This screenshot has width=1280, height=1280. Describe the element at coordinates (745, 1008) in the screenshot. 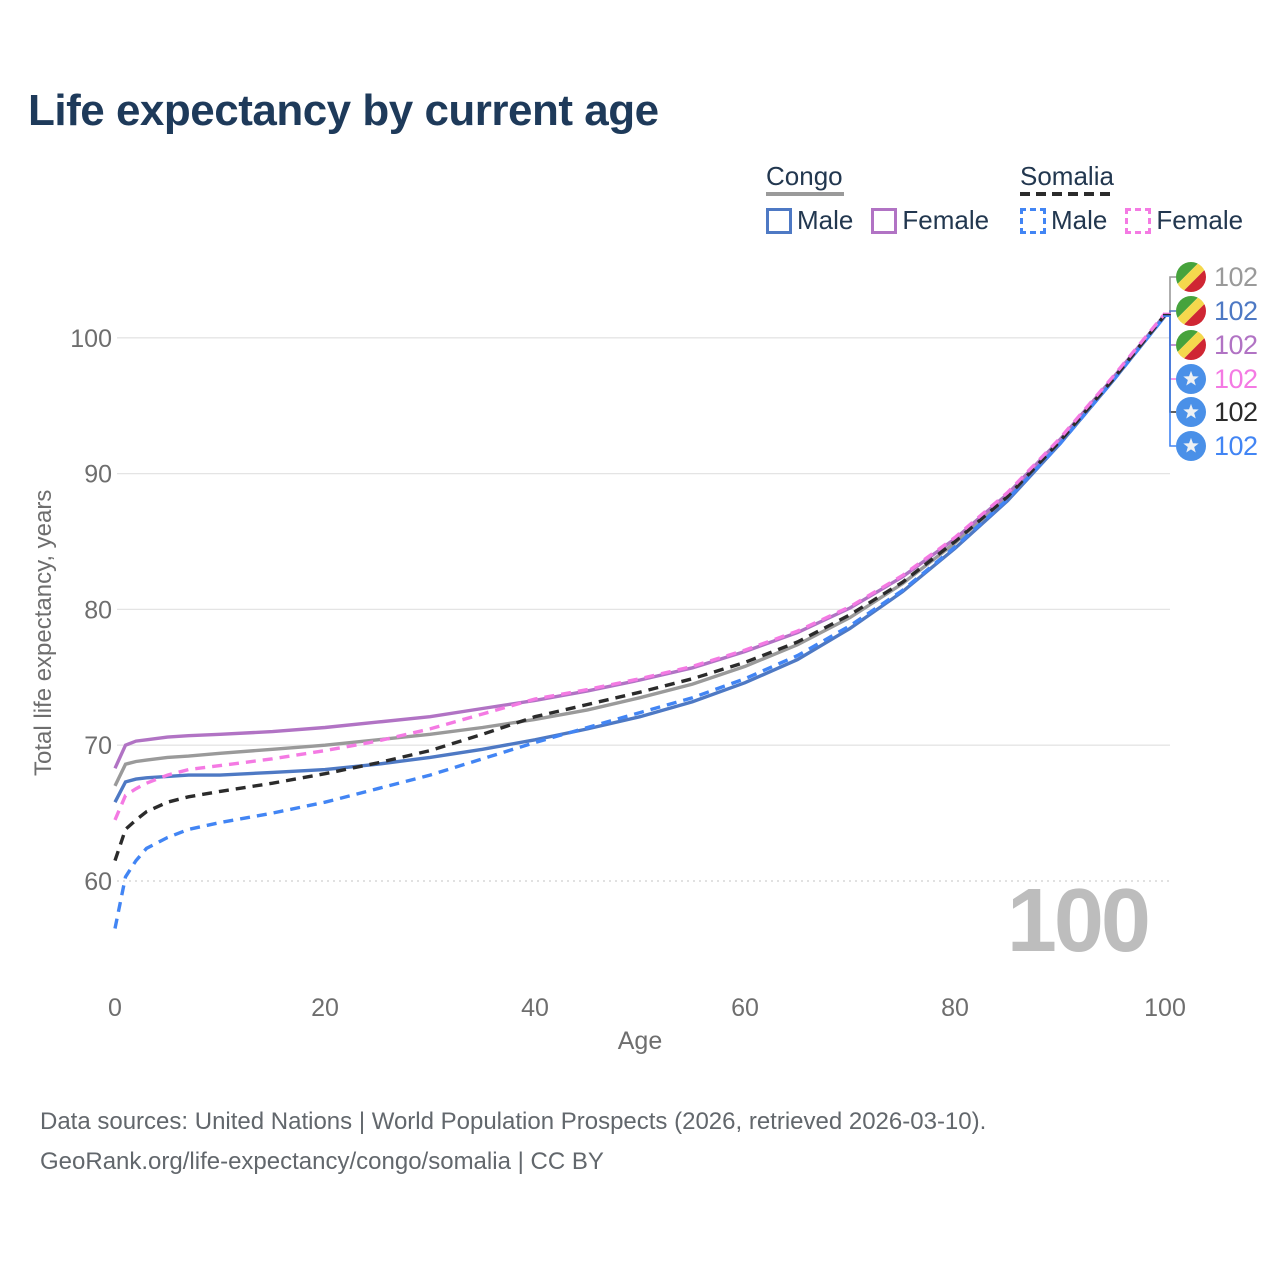

I see `x-tick-60: 60` at that location.